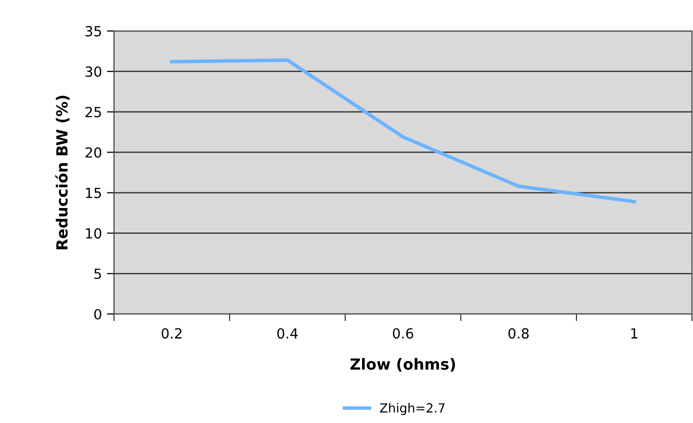 This screenshot has width=693, height=423. Describe the element at coordinates (402, 365) in the screenshot. I see `x-axis-title: Zlow (ohms)` at that location.